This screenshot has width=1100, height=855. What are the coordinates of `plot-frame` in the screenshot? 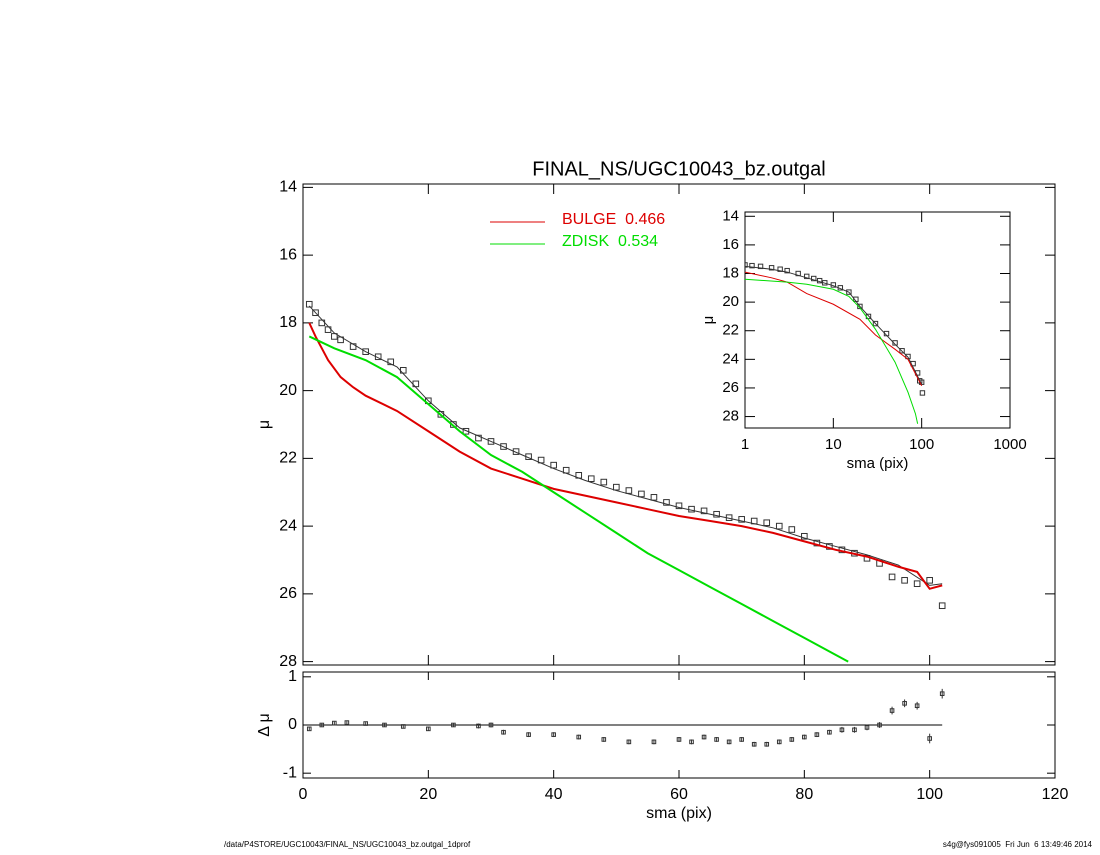 It's located at (877, 320).